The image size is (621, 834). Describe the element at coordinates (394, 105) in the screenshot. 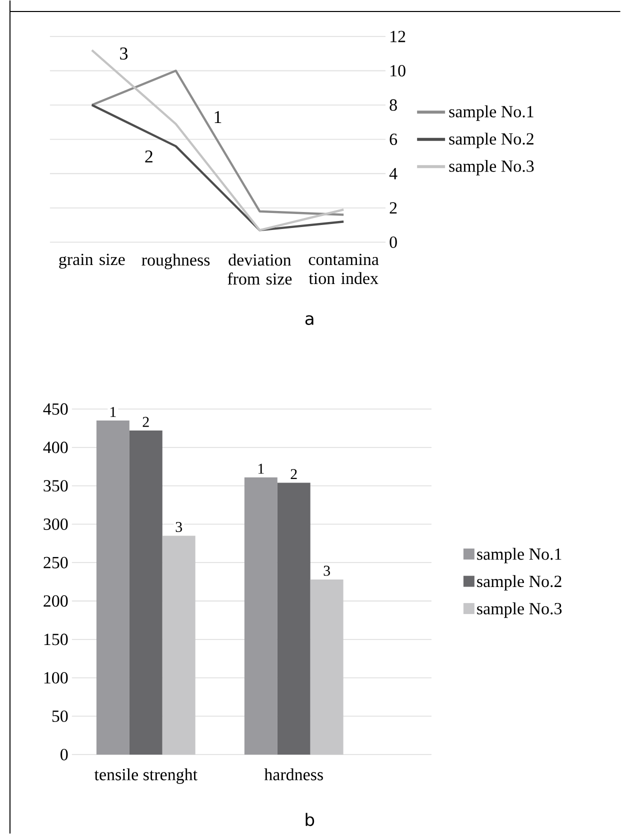

I see `y-tick-label: 8` at that location.